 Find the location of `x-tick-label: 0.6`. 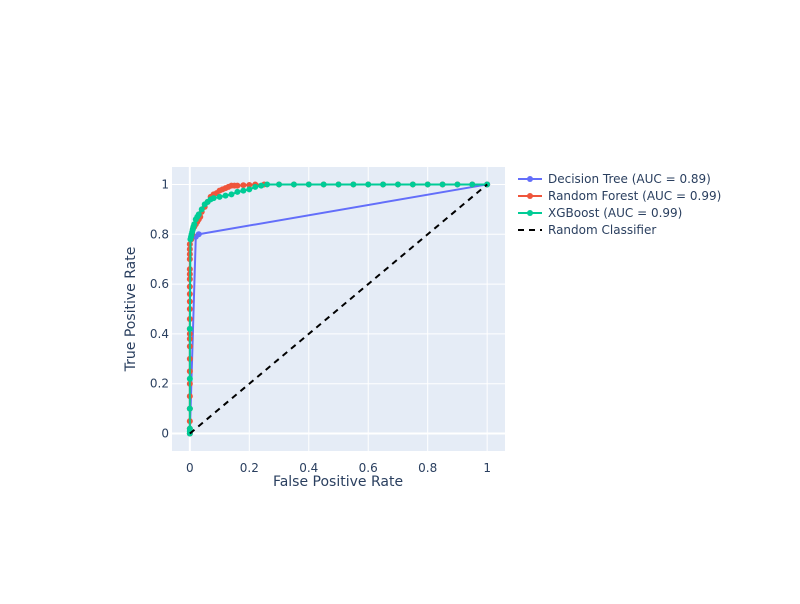

x-tick-label: 0.6 is located at coordinates (368, 468).